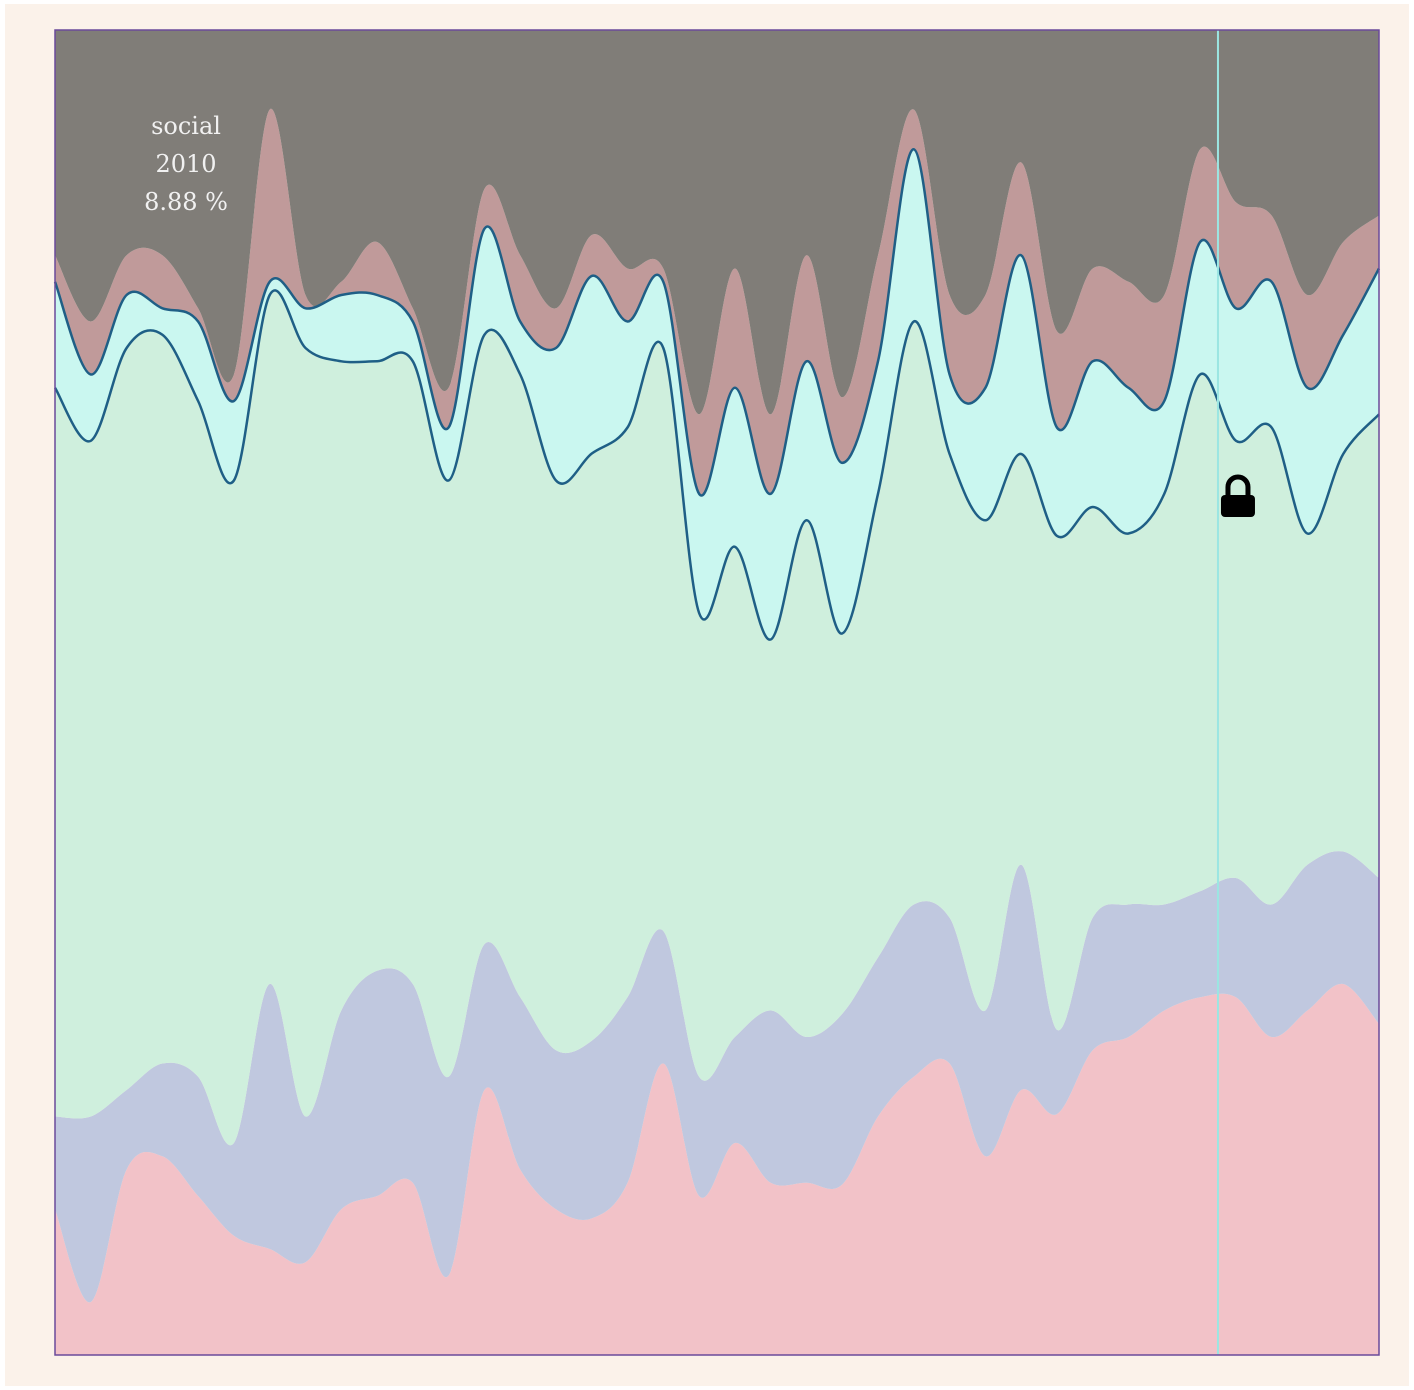 The image size is (1414, 1390). I want to click on tooltip-year-label: 2010, so click(185, 164).